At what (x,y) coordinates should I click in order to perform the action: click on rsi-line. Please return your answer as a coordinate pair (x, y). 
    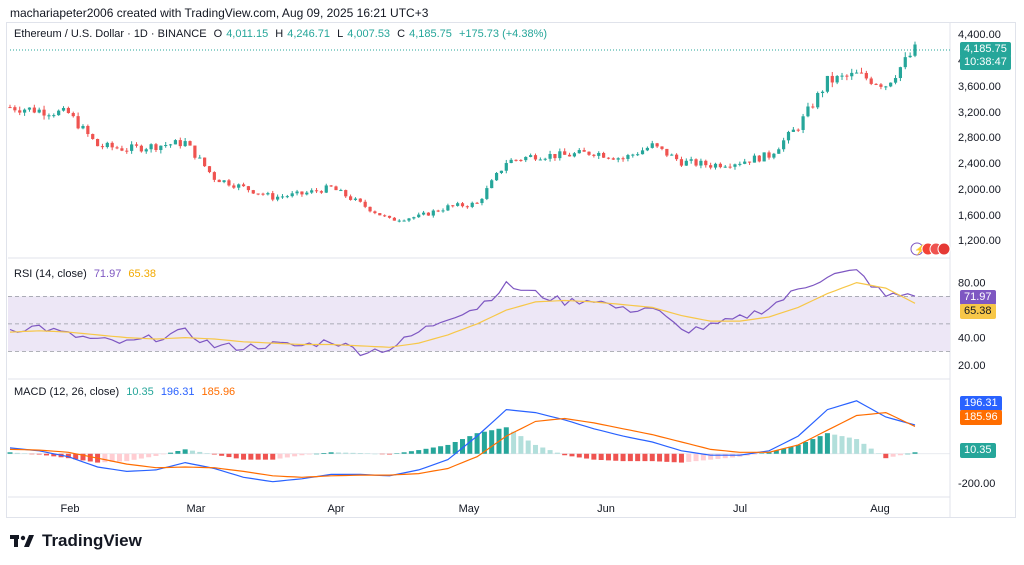
    Looking at the image, I should click on (462, 313).